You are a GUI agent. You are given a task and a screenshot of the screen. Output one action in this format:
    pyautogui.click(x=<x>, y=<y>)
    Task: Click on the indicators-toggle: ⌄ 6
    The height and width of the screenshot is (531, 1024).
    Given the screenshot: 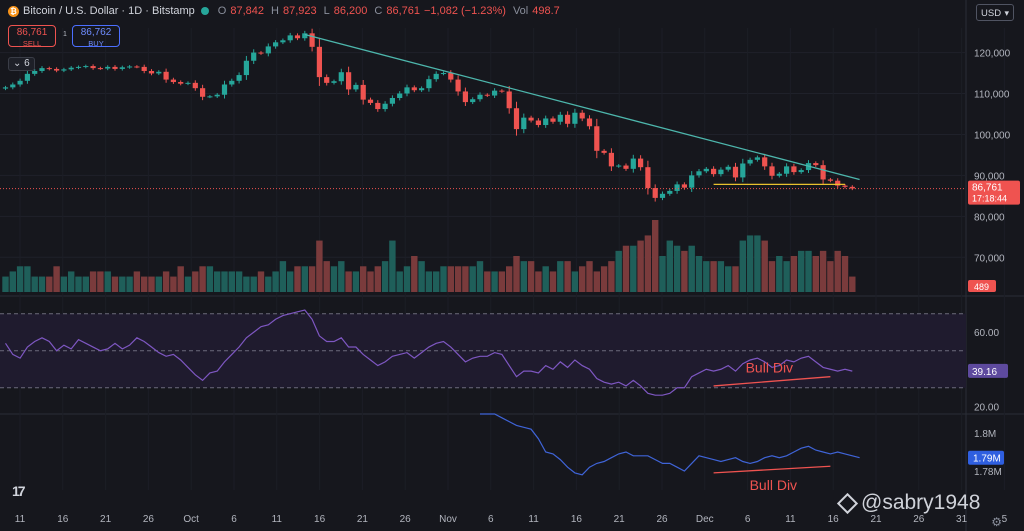 What is the action you would take?
    pyautogui.click(x=21, y=64)
    